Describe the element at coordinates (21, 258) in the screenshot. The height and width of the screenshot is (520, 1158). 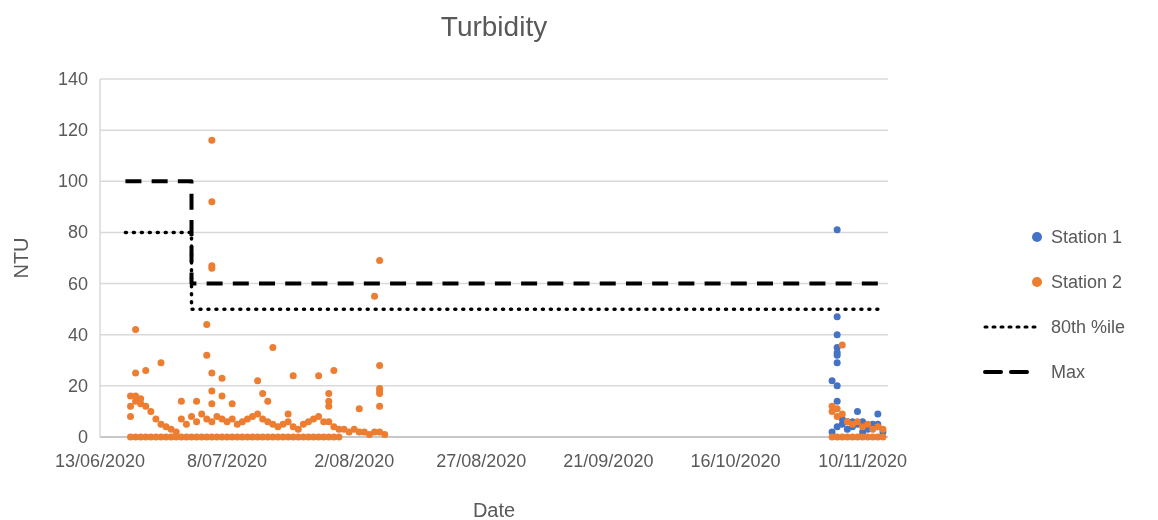
I see `y-axis-title: NTU` at that location.